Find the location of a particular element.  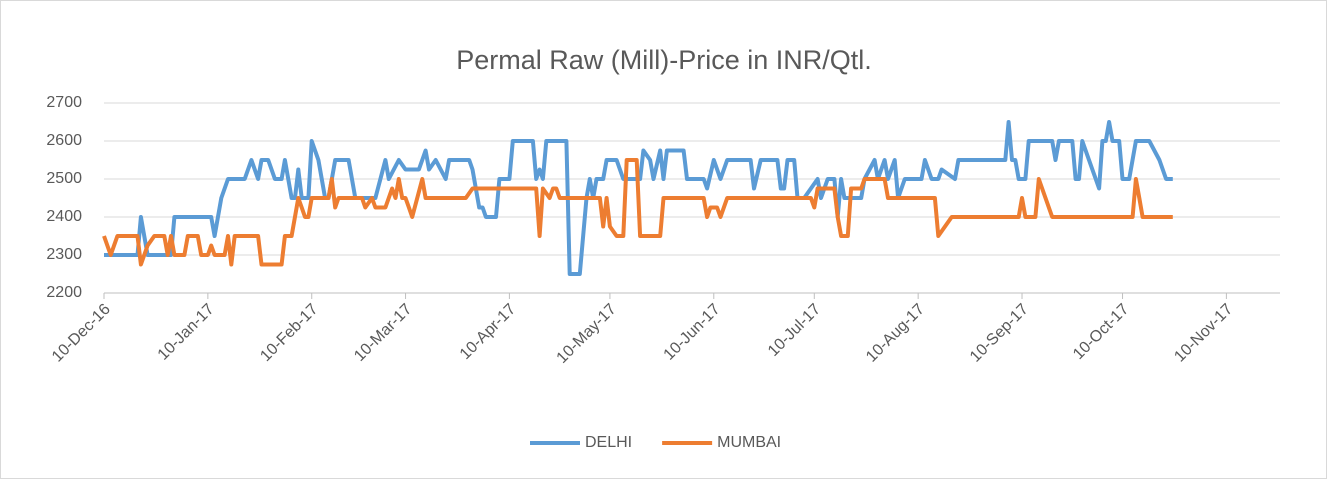

y-tick-label: 2400 is located at coordinates (64, 216).